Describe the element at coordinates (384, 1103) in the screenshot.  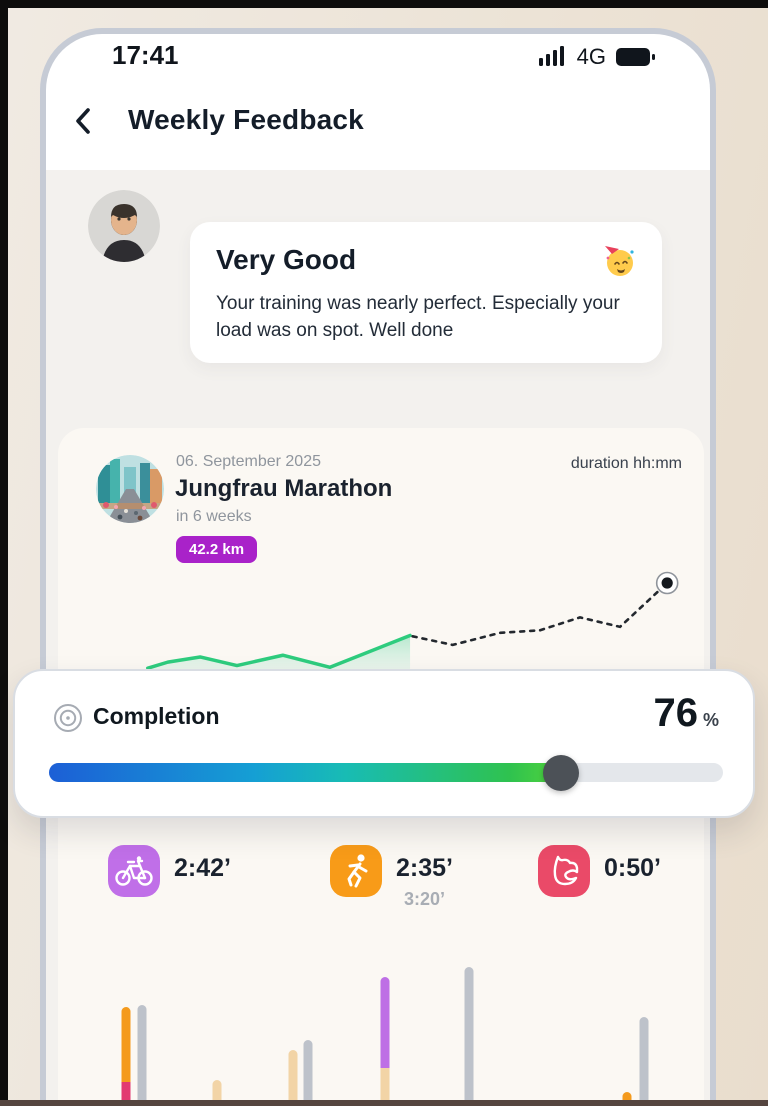
I see `bottom-edge-strip` at that location.